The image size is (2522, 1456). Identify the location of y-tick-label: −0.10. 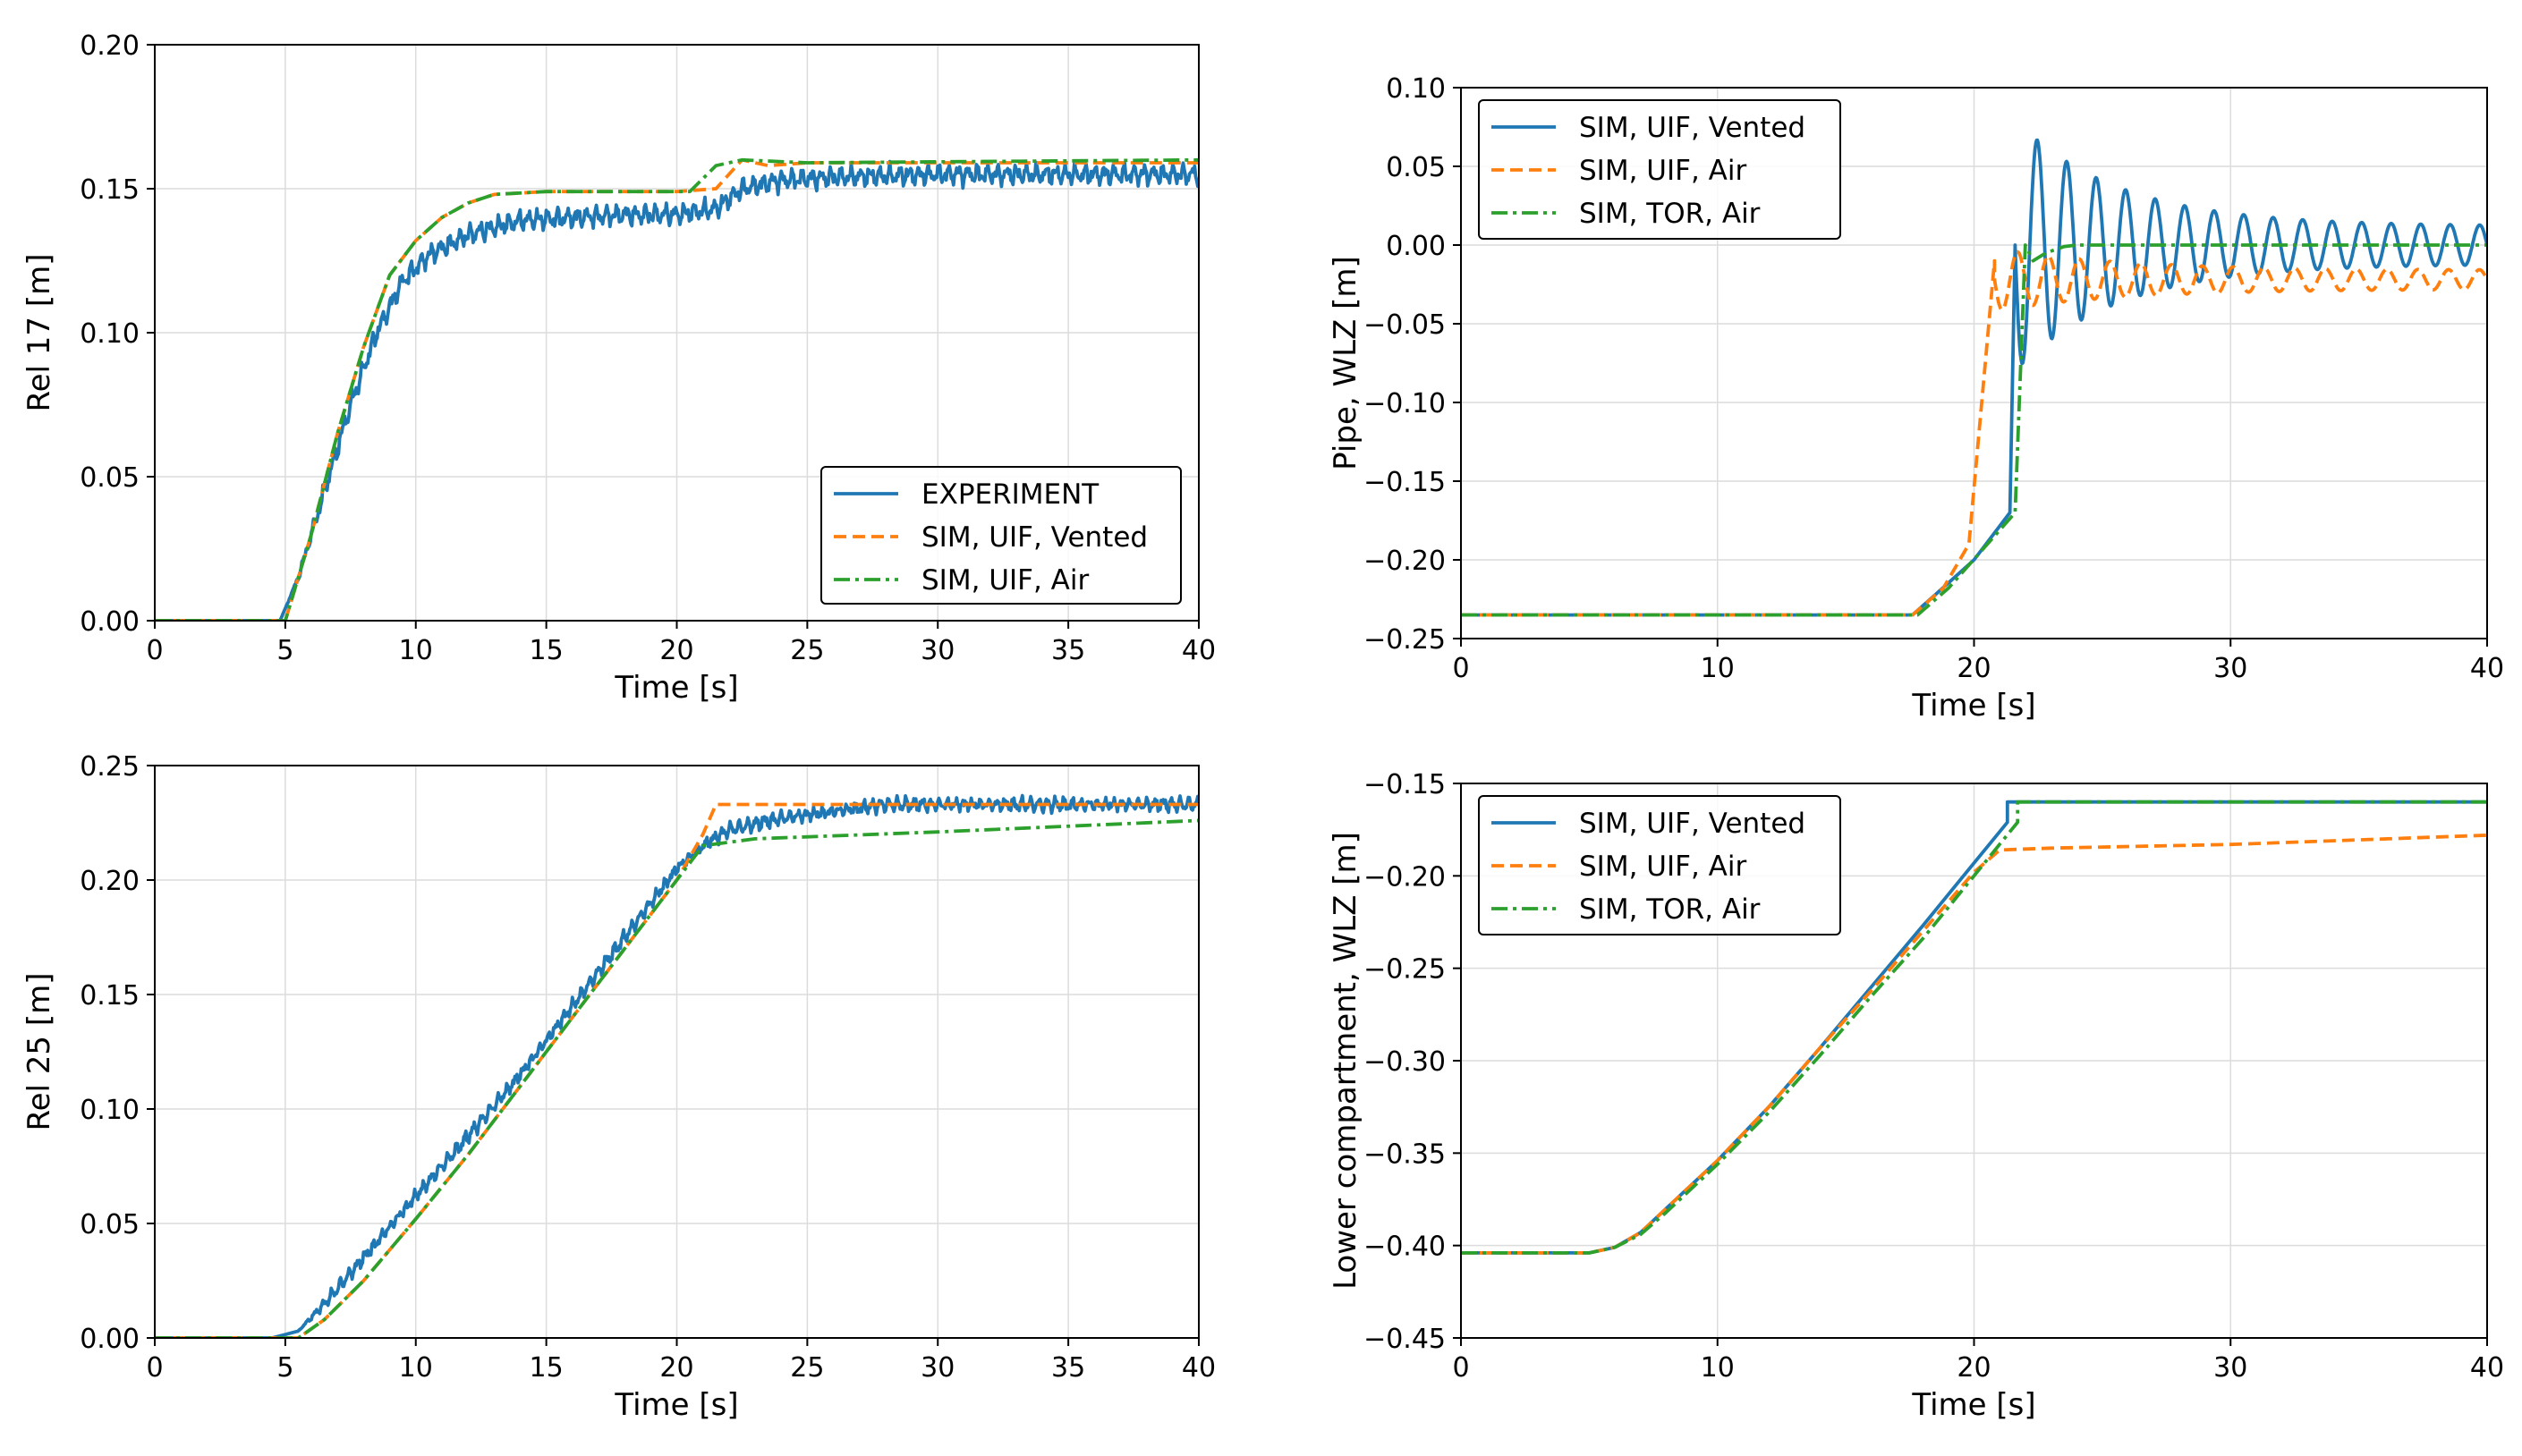
(1404, 403).